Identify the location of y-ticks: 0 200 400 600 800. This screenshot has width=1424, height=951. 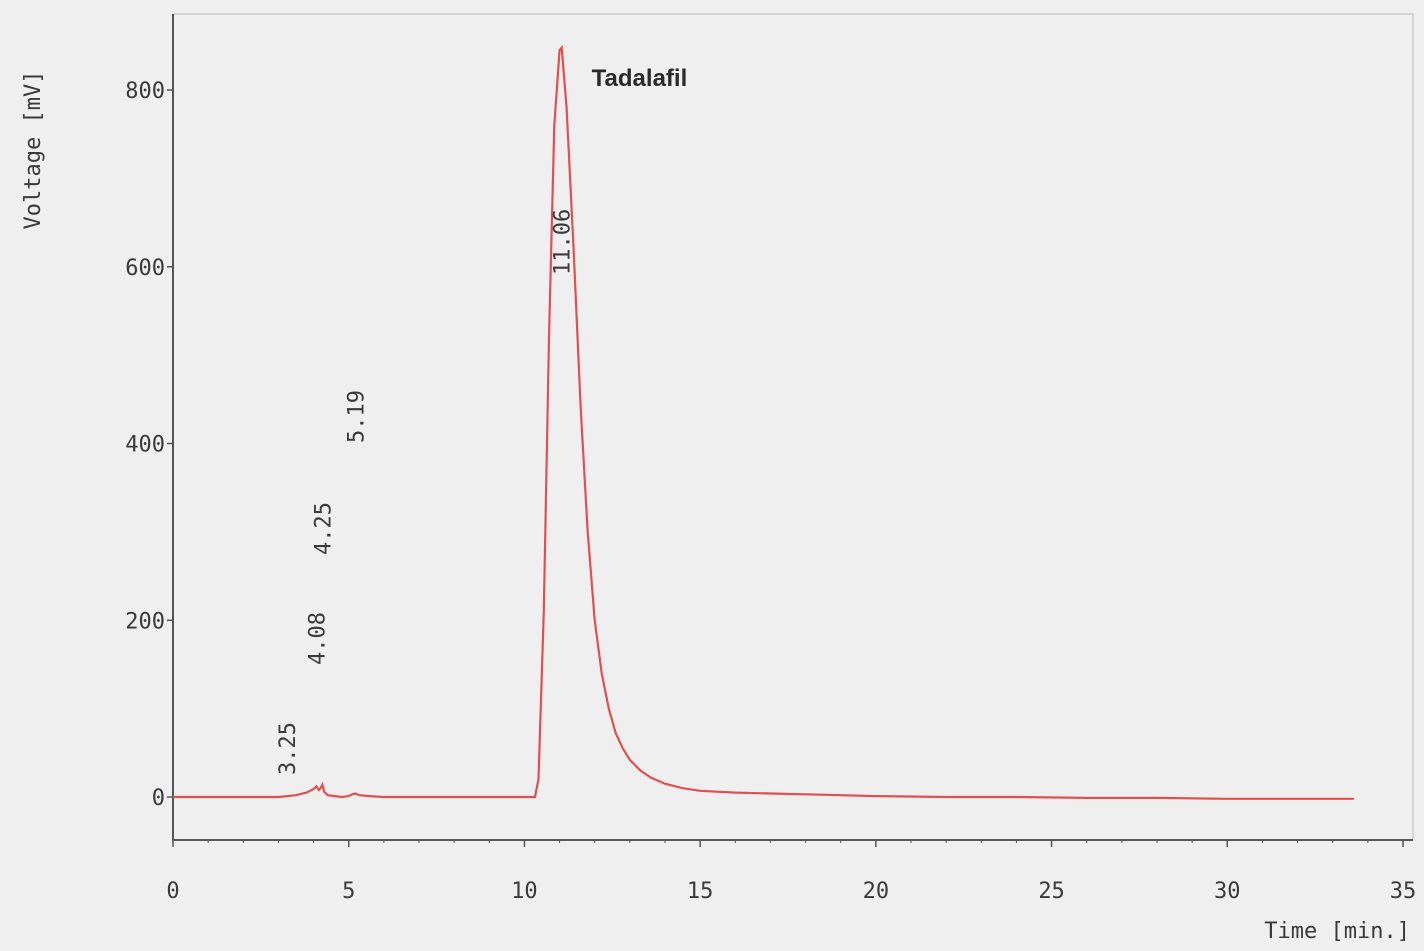
(149, 445).